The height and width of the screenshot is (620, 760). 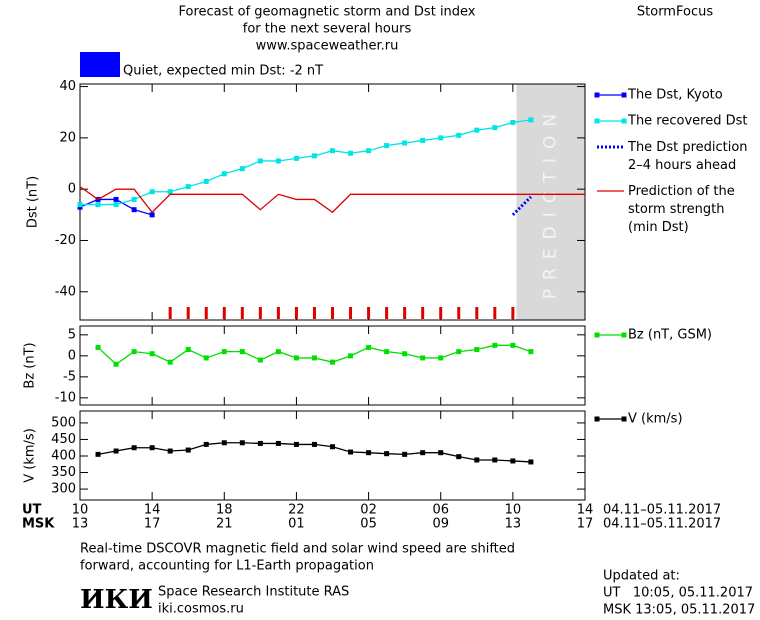 I want to click on updated-msk: MSK 13:05, 05.11.2017, so click(x=679, y=610).